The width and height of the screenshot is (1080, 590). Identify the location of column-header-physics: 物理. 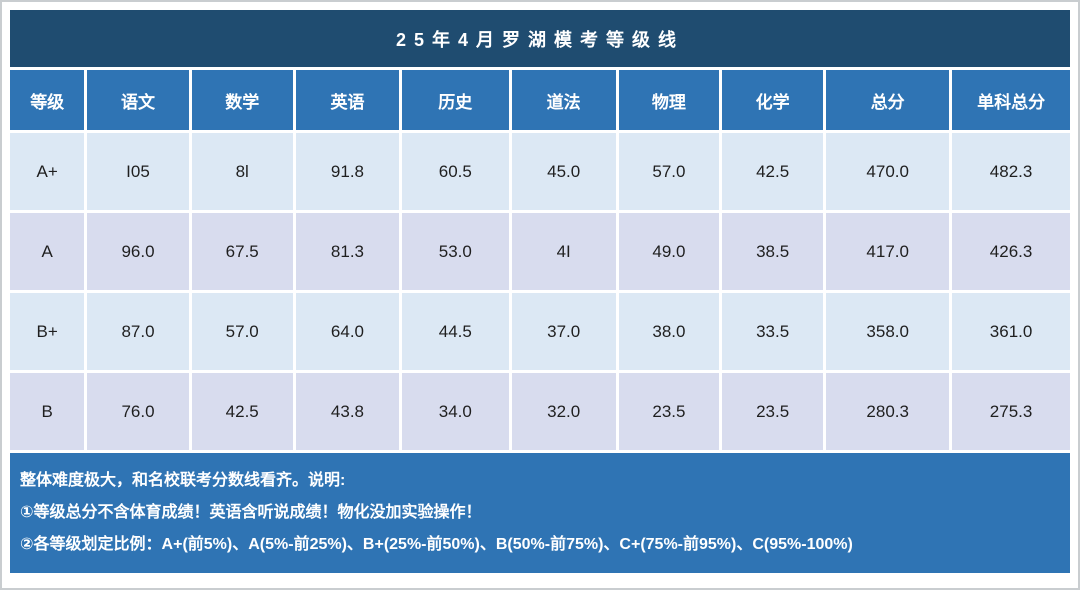
(669, 100).